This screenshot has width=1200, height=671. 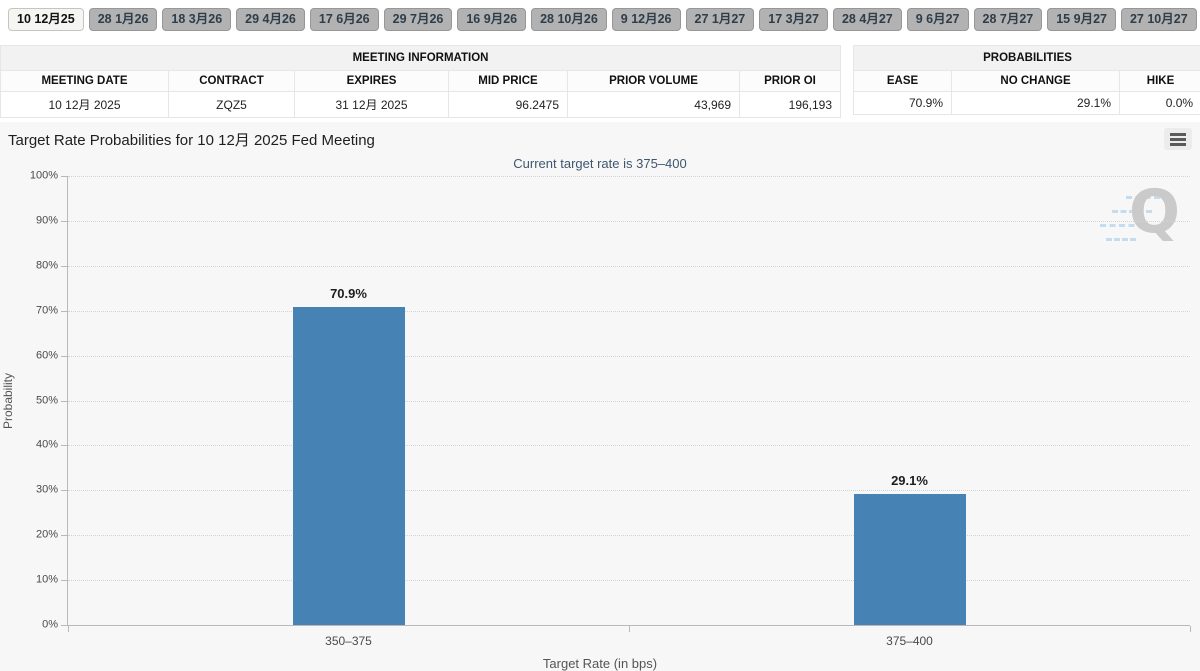 What do you see at coordinates (46, 354) in the screenshot?
I see `y-axis-label: 60%` at bounding box center [46, 354].